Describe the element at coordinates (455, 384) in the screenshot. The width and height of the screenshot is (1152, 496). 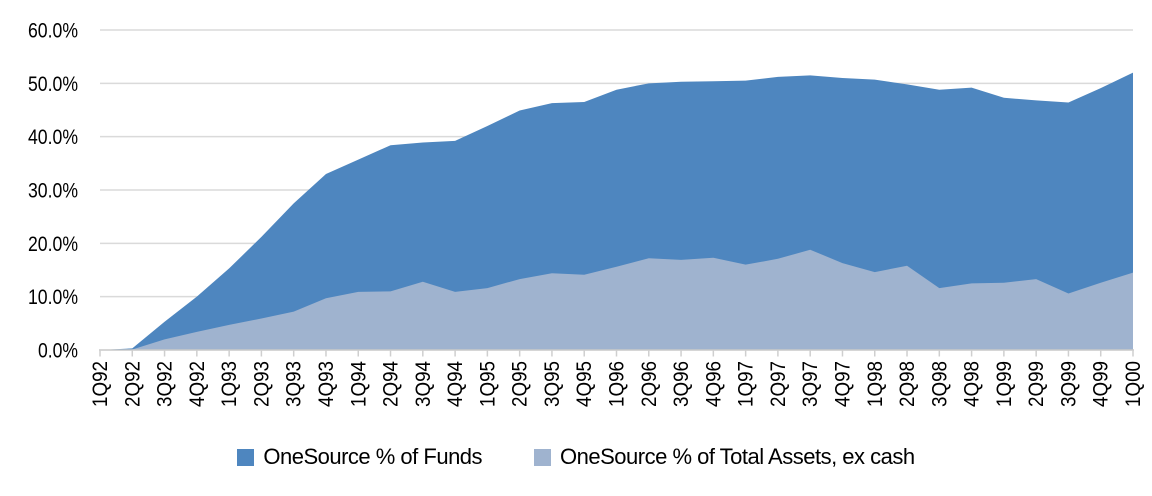
I see `x-tick-label: 4Q94` at that location.